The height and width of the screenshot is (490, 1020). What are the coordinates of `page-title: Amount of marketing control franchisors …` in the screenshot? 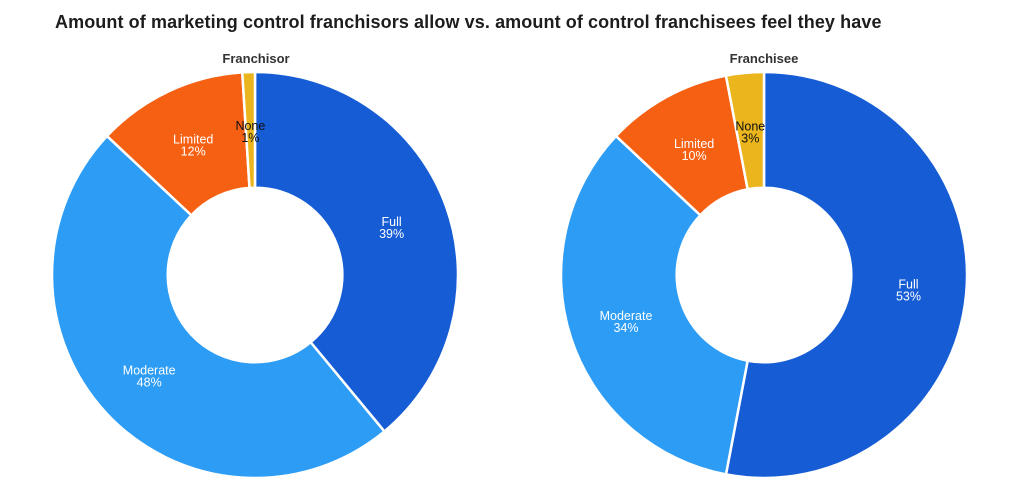 It's located at (468, 22).